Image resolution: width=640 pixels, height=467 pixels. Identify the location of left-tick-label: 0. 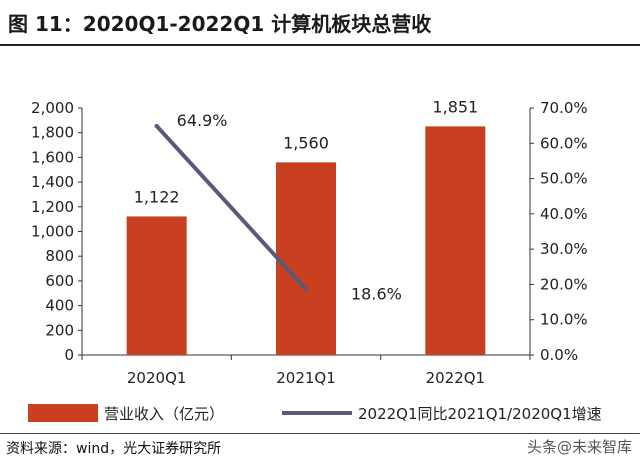
(69, 355).